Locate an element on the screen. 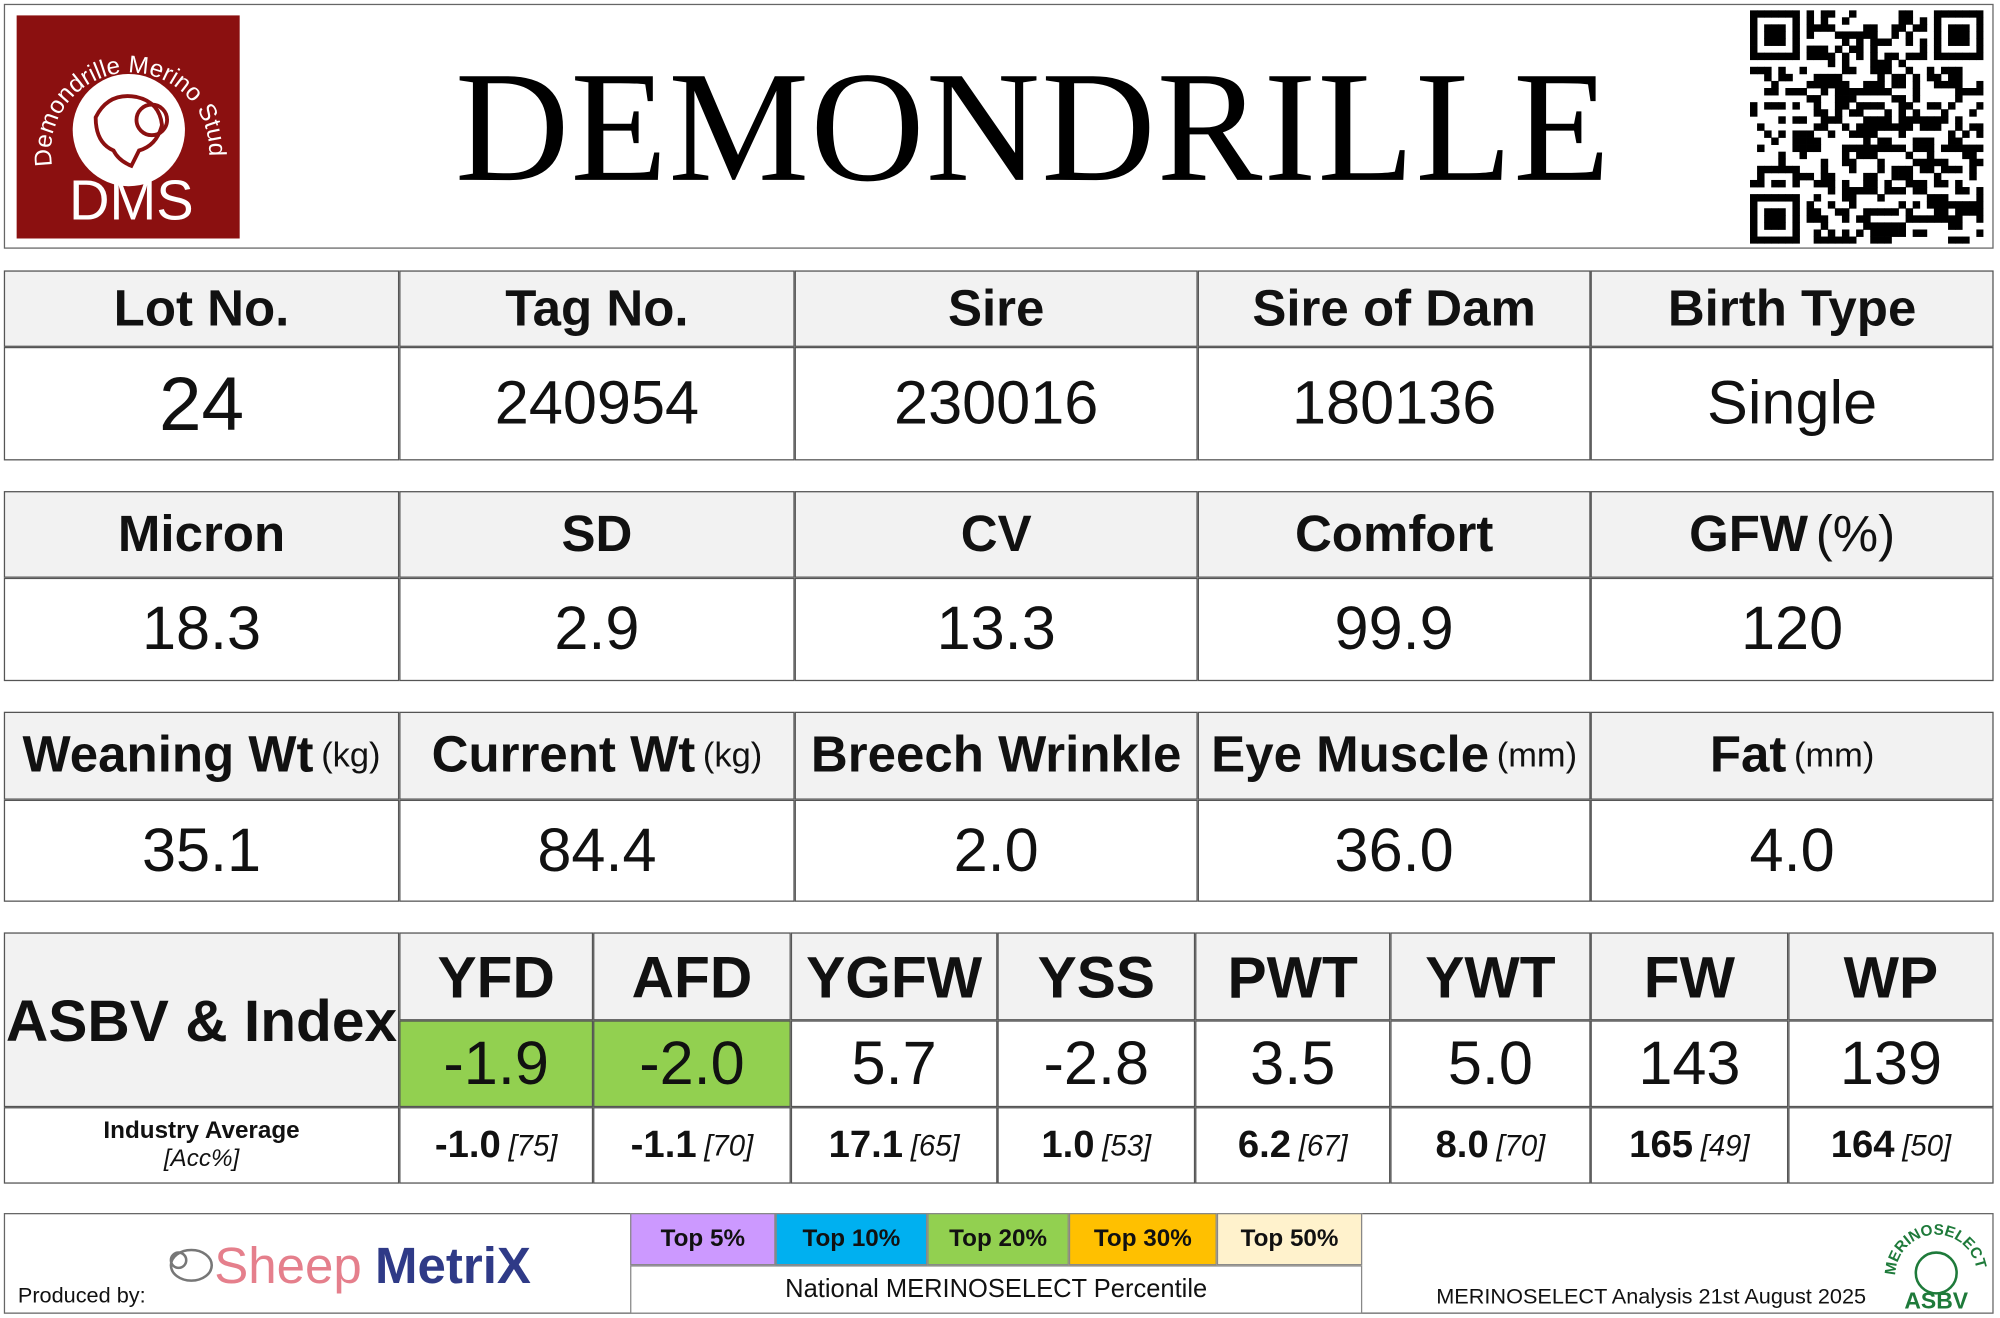 The height and width of the screenshot is (1318, 2000). trait-value: 5.0 is located at coordinates (1490, 1064).